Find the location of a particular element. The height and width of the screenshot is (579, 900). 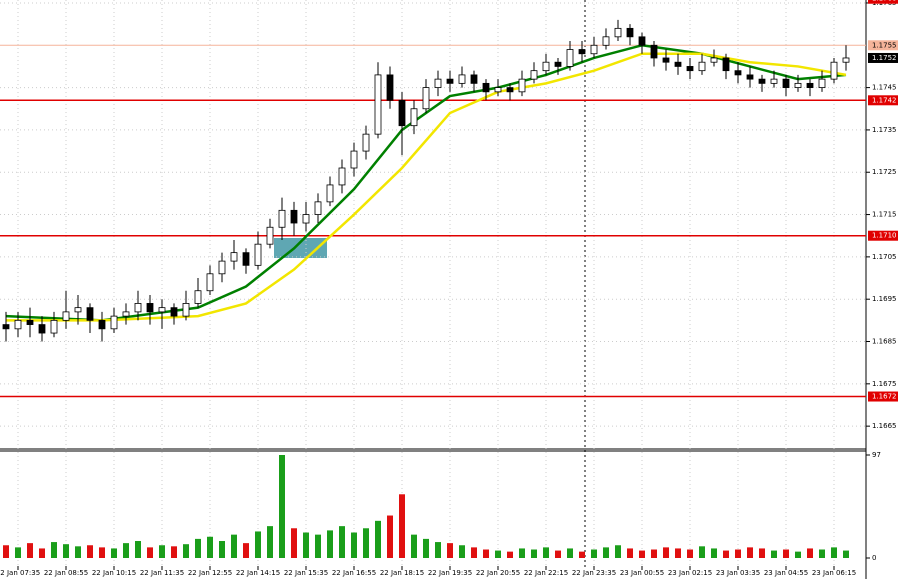

x-tick-label: 22 Jan 14:15 is located at coordinates (258, 573).